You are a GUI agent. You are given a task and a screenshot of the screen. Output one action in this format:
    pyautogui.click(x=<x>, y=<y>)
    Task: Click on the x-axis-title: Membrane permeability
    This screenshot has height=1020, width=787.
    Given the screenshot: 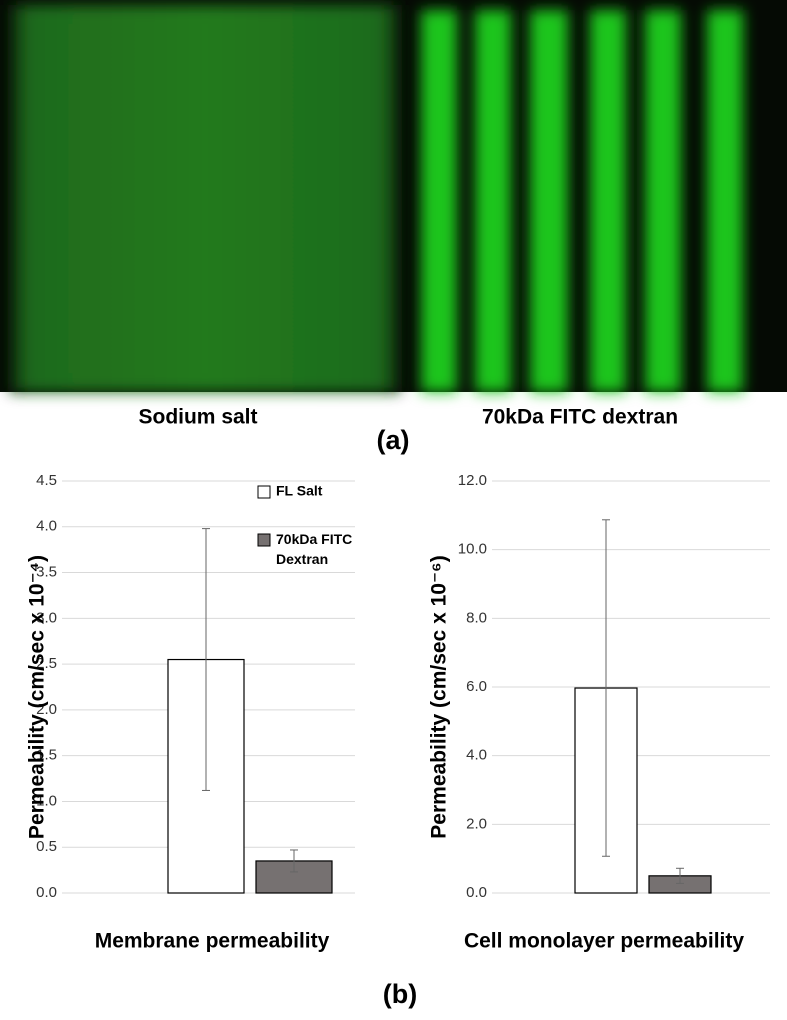 What is the action you would take?
    pyautogui.click(x=212, y=941)
    